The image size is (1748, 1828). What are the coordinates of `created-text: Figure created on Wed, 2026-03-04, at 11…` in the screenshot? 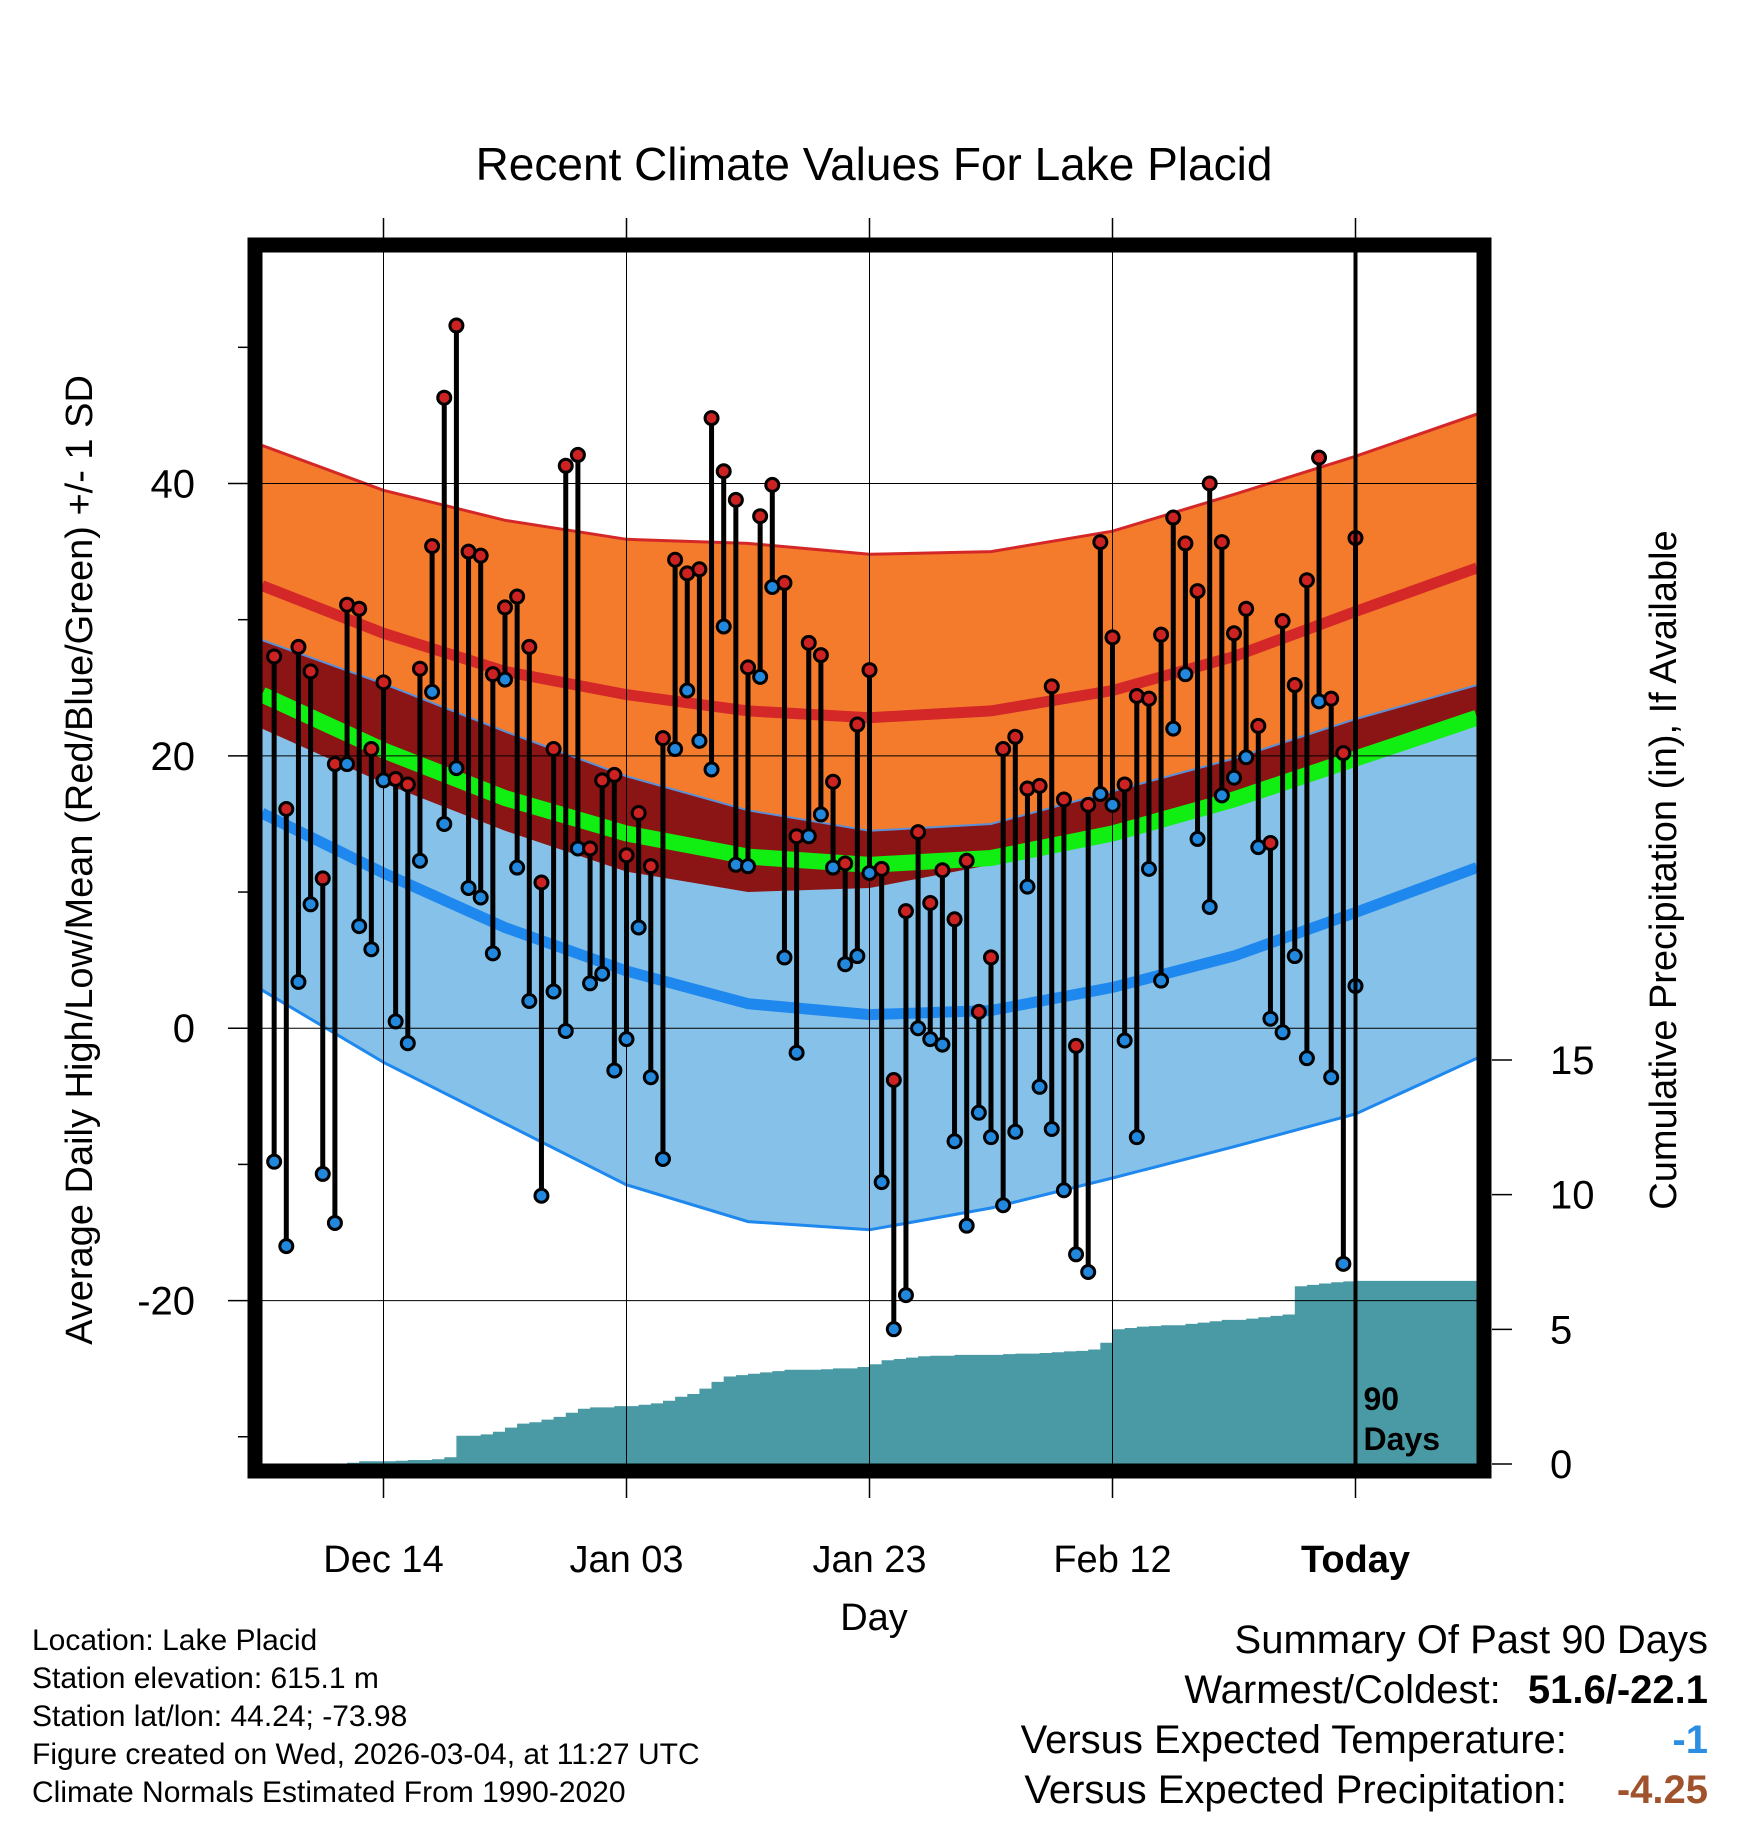 It's located at (366, 1754).